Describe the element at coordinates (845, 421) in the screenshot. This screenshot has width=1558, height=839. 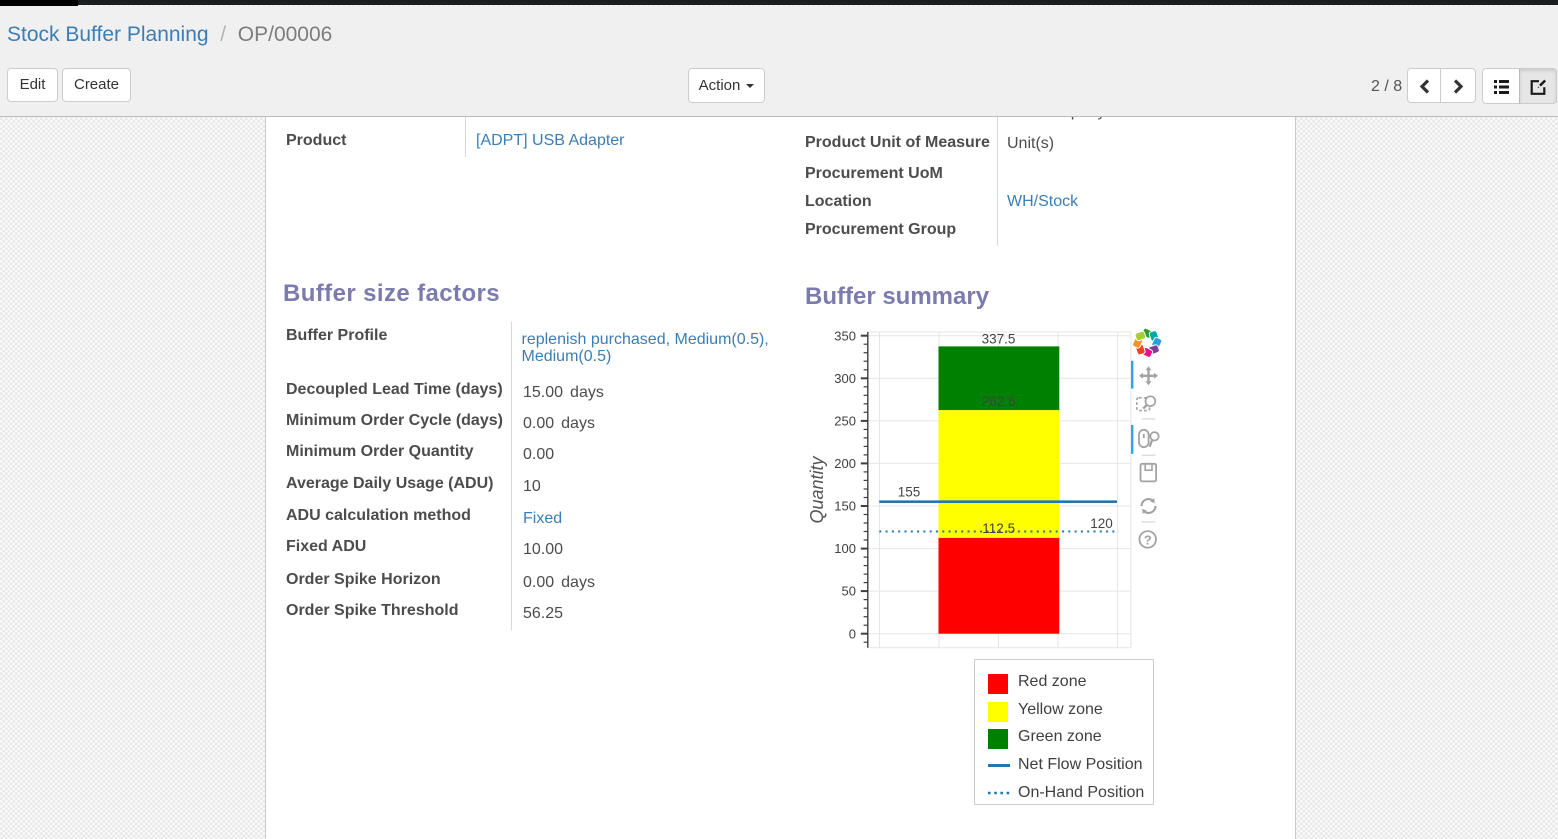
I see `svg-text: 250` at that location.